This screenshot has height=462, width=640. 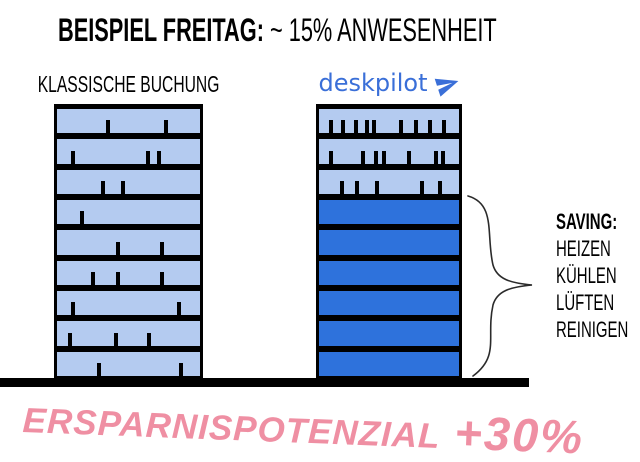 What do you see at coordinates (446, 87) in the screenshot?
I see `paper-plane-icon` at bounding box center [446, 87].